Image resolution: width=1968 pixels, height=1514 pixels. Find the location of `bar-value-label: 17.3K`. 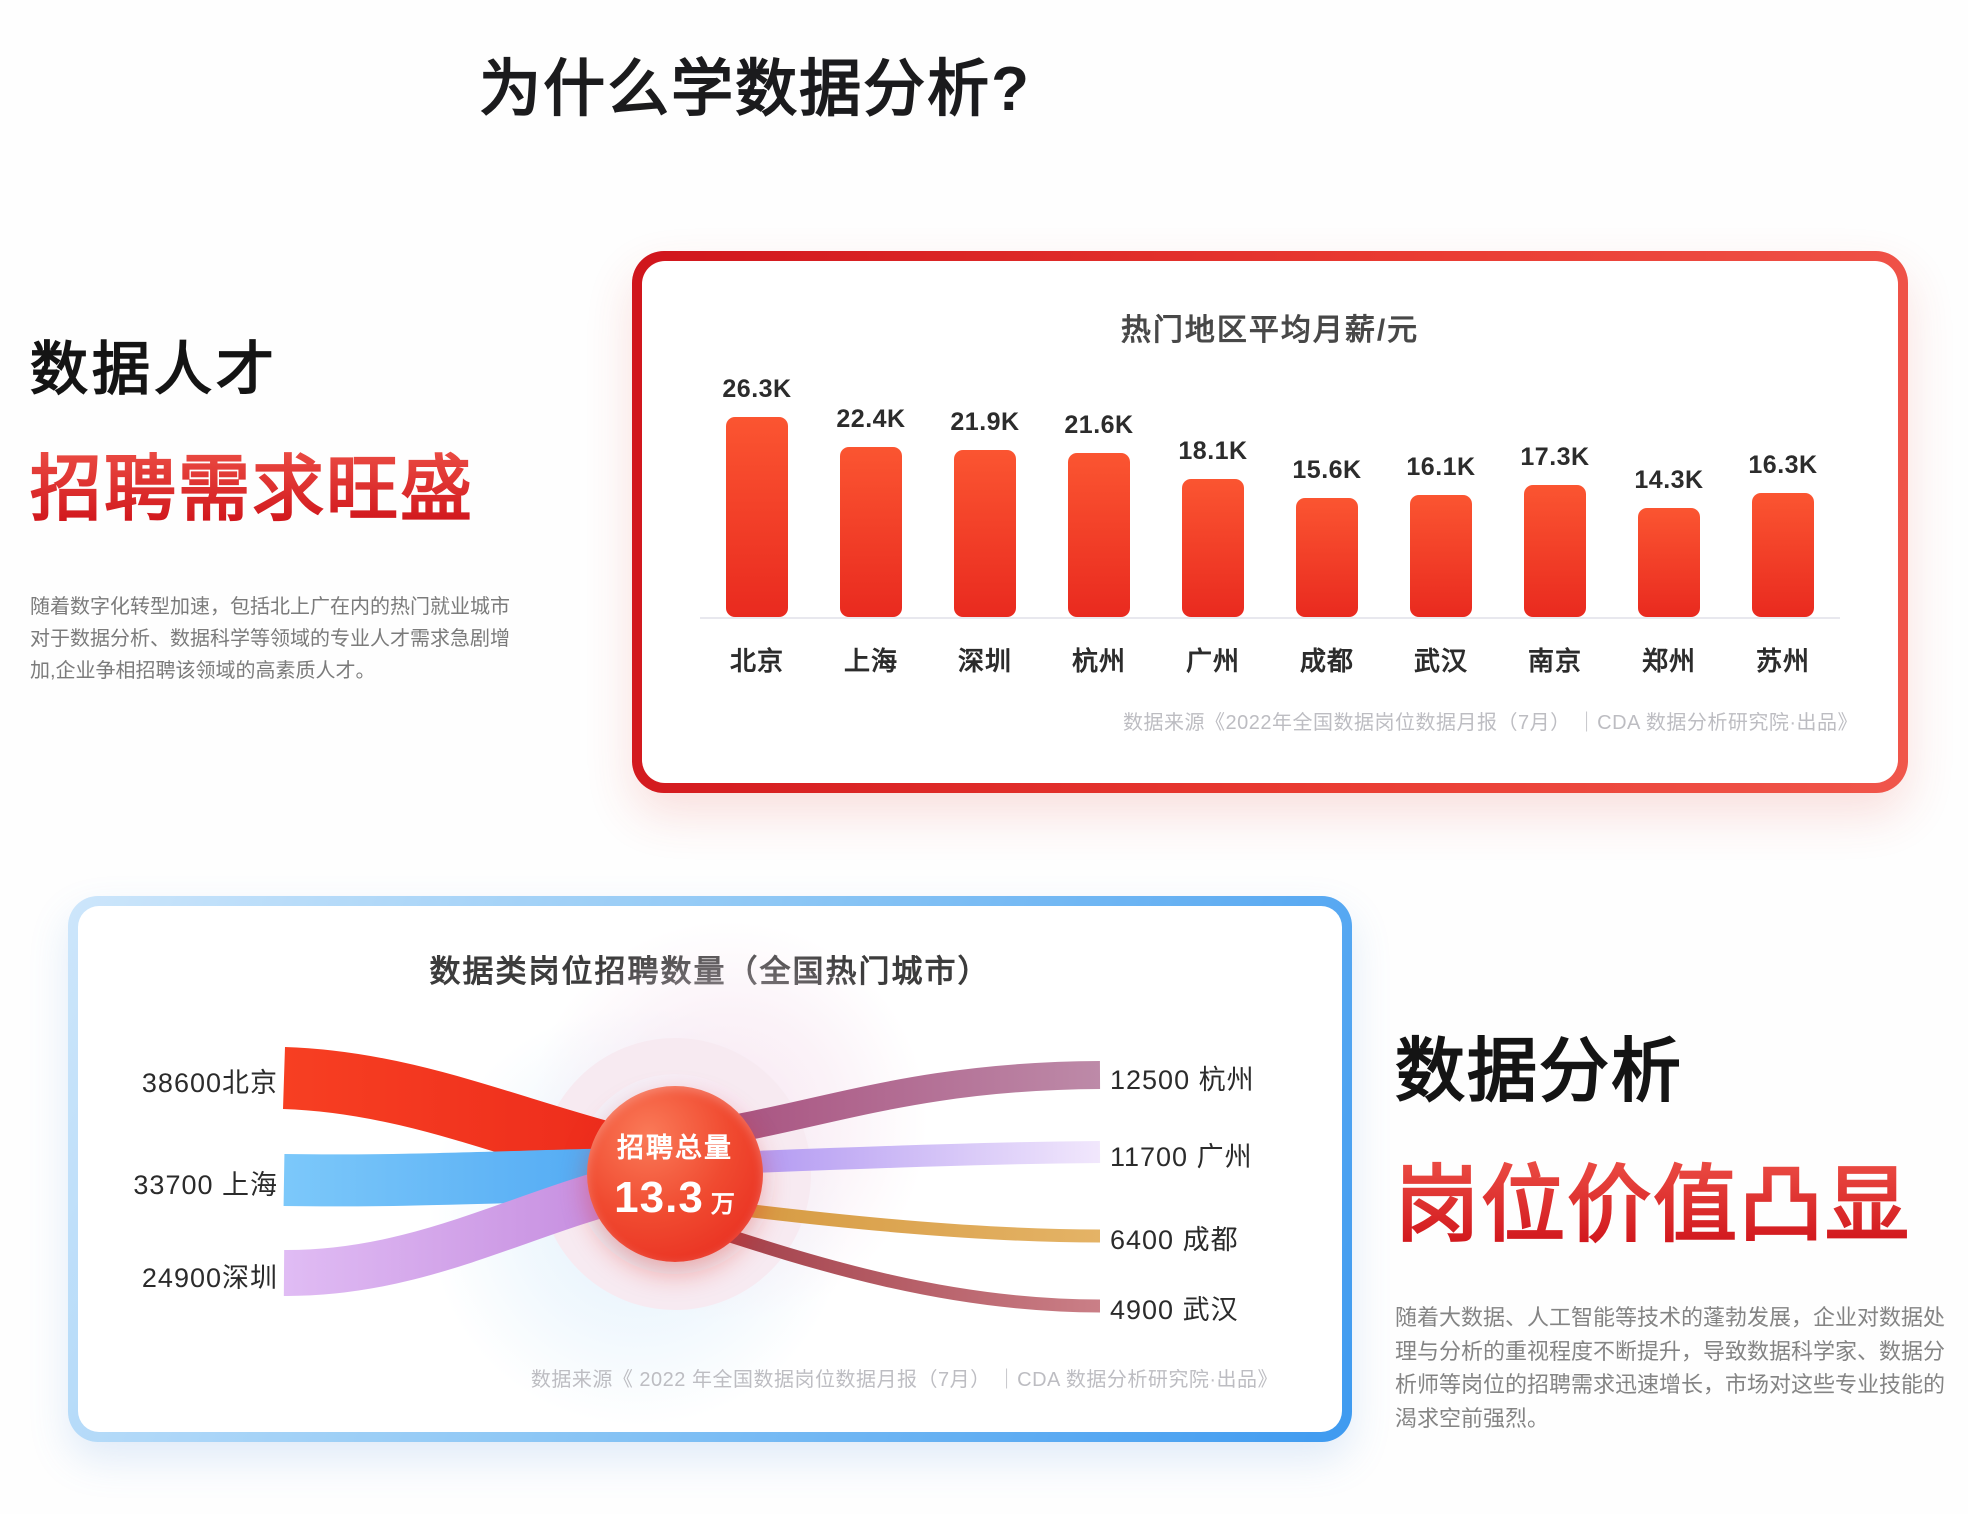

bar-value-label: 17.3K is located at coordinates (1555, 457).